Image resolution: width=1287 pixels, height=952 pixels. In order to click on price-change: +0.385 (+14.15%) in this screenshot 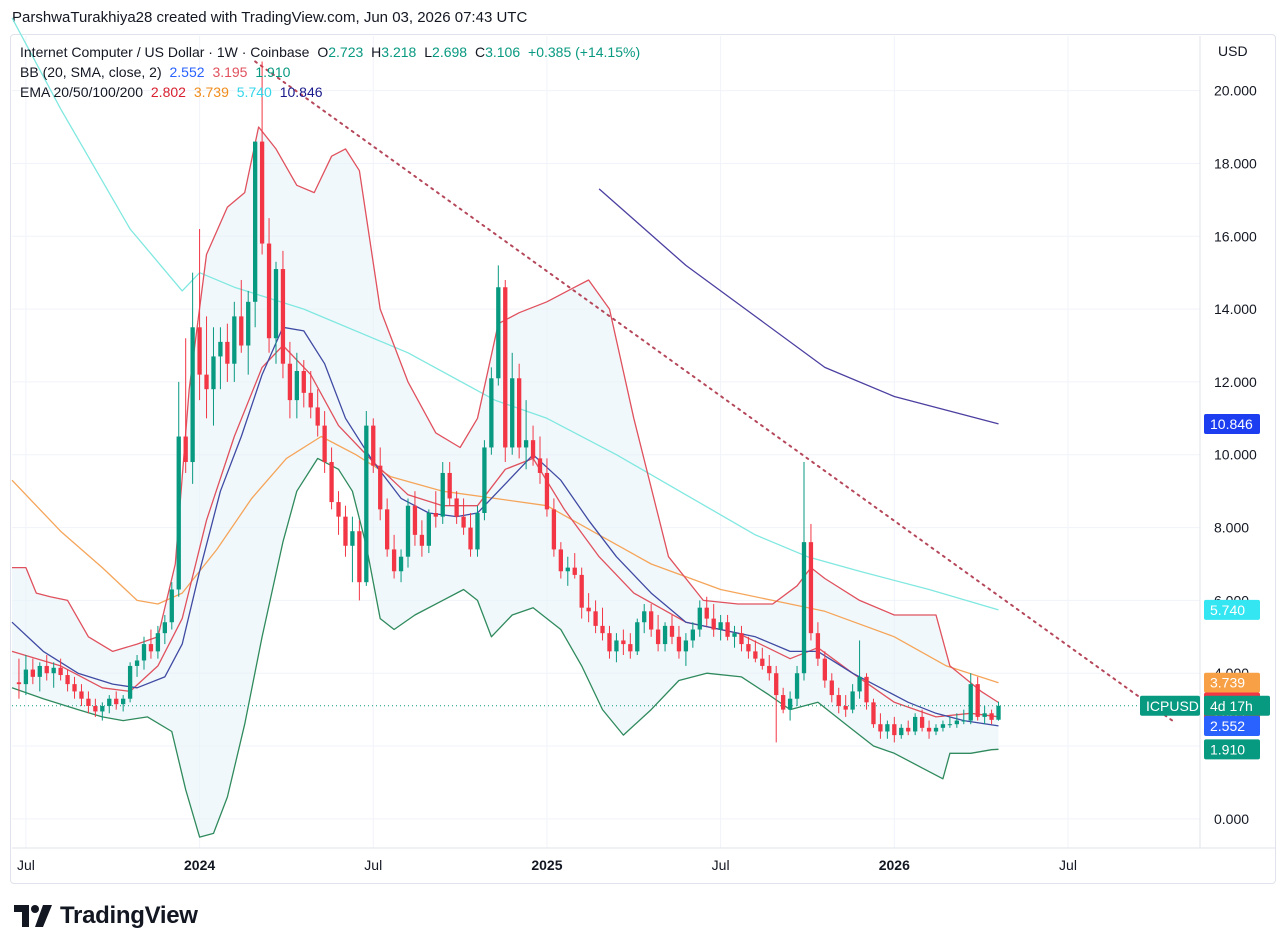, I will do `click(584, 52)`.